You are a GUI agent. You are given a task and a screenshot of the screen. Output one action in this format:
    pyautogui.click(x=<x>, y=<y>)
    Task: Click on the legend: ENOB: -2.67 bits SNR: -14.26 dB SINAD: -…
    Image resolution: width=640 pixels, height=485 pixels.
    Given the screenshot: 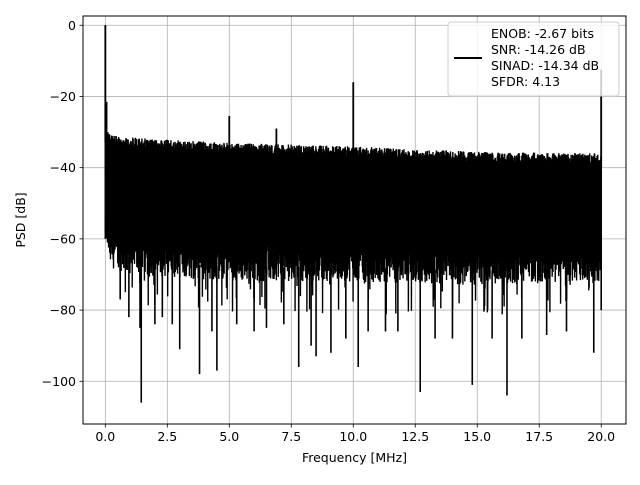 What is the action you would take?
    pyautogui.click(x=533, y=59)
    